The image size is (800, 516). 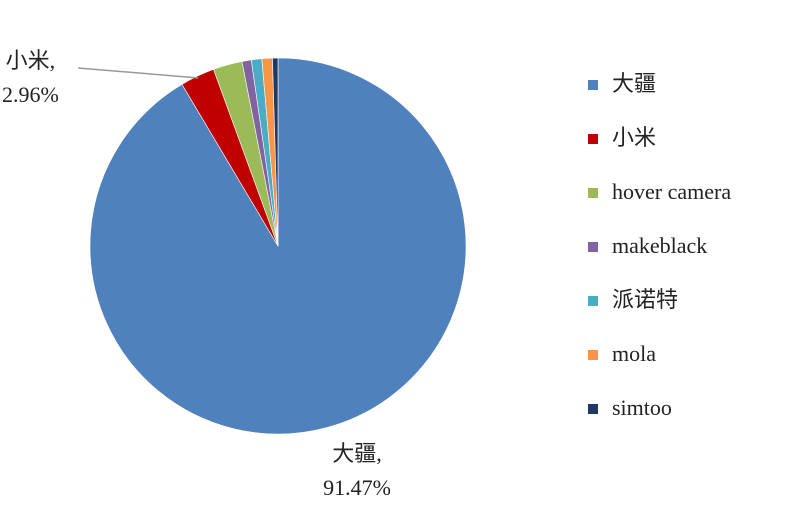 I want to click on legend-label: hover camera, so click(x=671, y=191).